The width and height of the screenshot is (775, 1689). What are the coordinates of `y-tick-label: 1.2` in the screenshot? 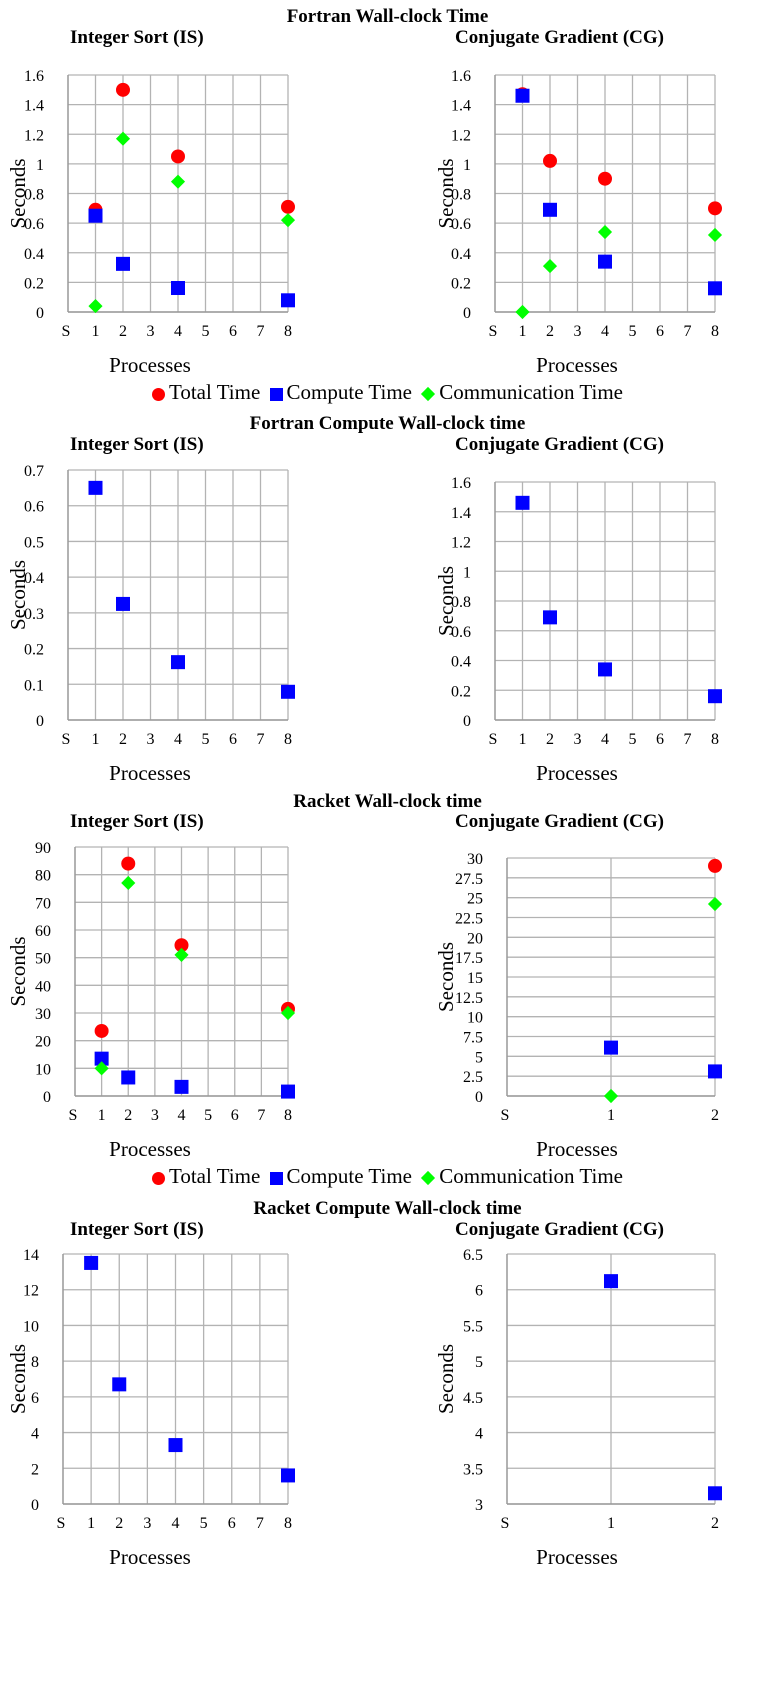 It's located at (34, 135).